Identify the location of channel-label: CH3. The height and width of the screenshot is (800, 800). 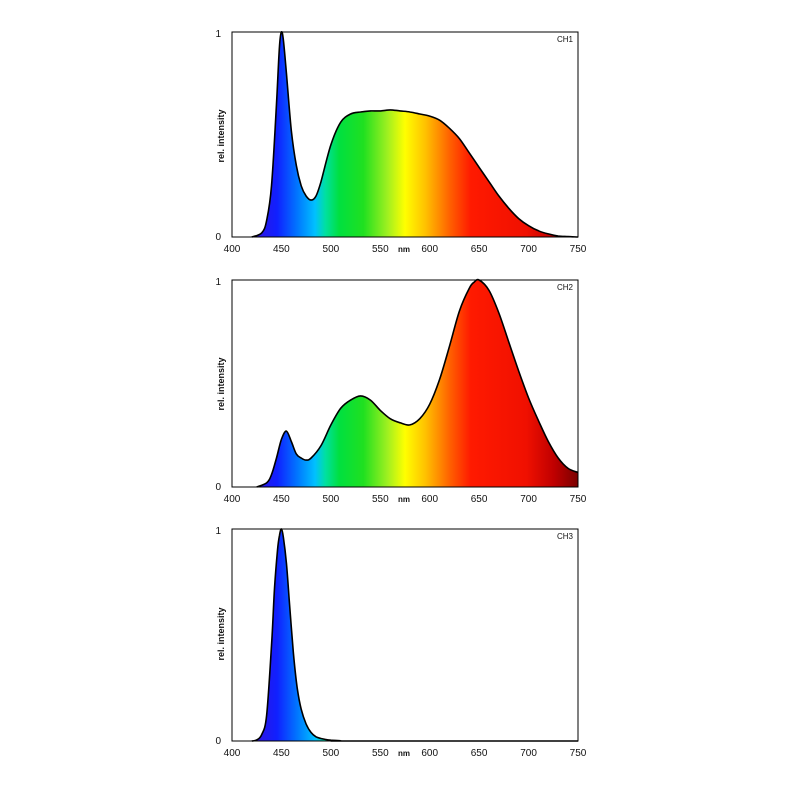
(565, 536).